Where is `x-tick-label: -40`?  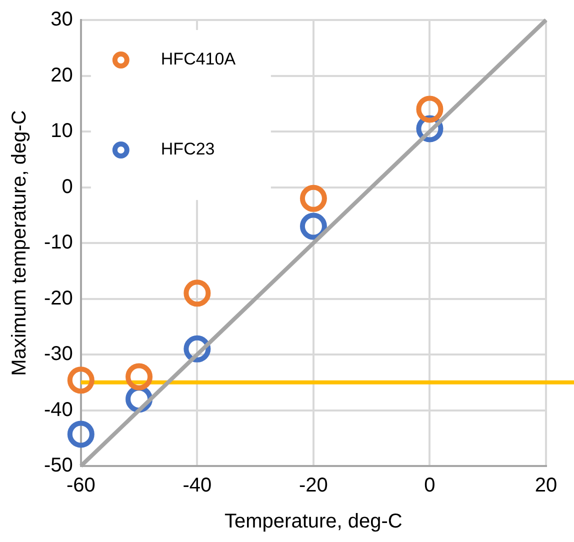
x-tick-label: -40 is located at coordinates (197, 485).